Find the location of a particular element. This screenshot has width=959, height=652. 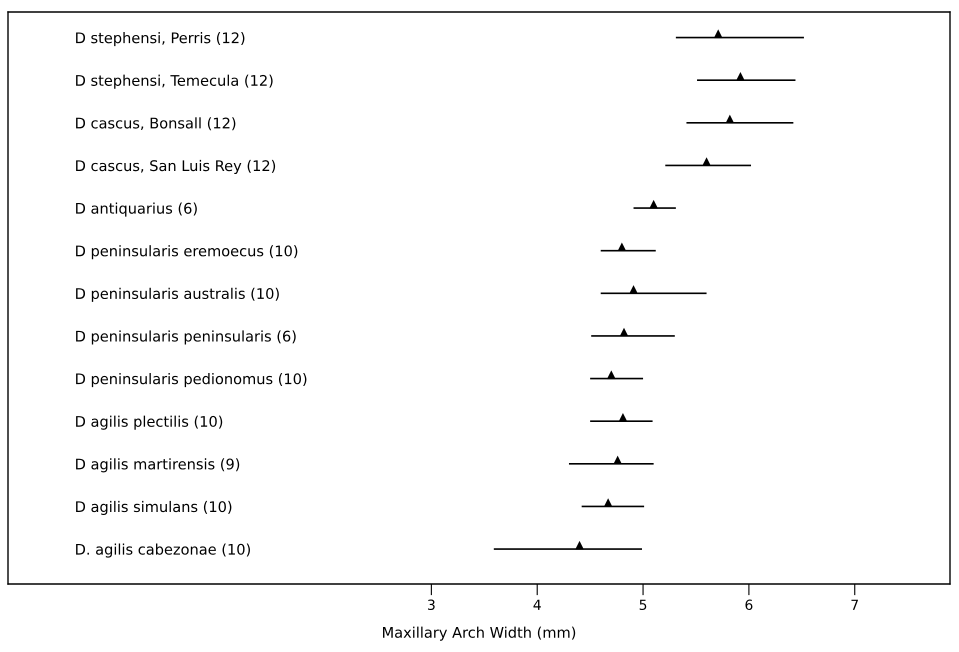

y-tick-label: D cascus, Bonsall (12) is located at coordinates (156, 123).